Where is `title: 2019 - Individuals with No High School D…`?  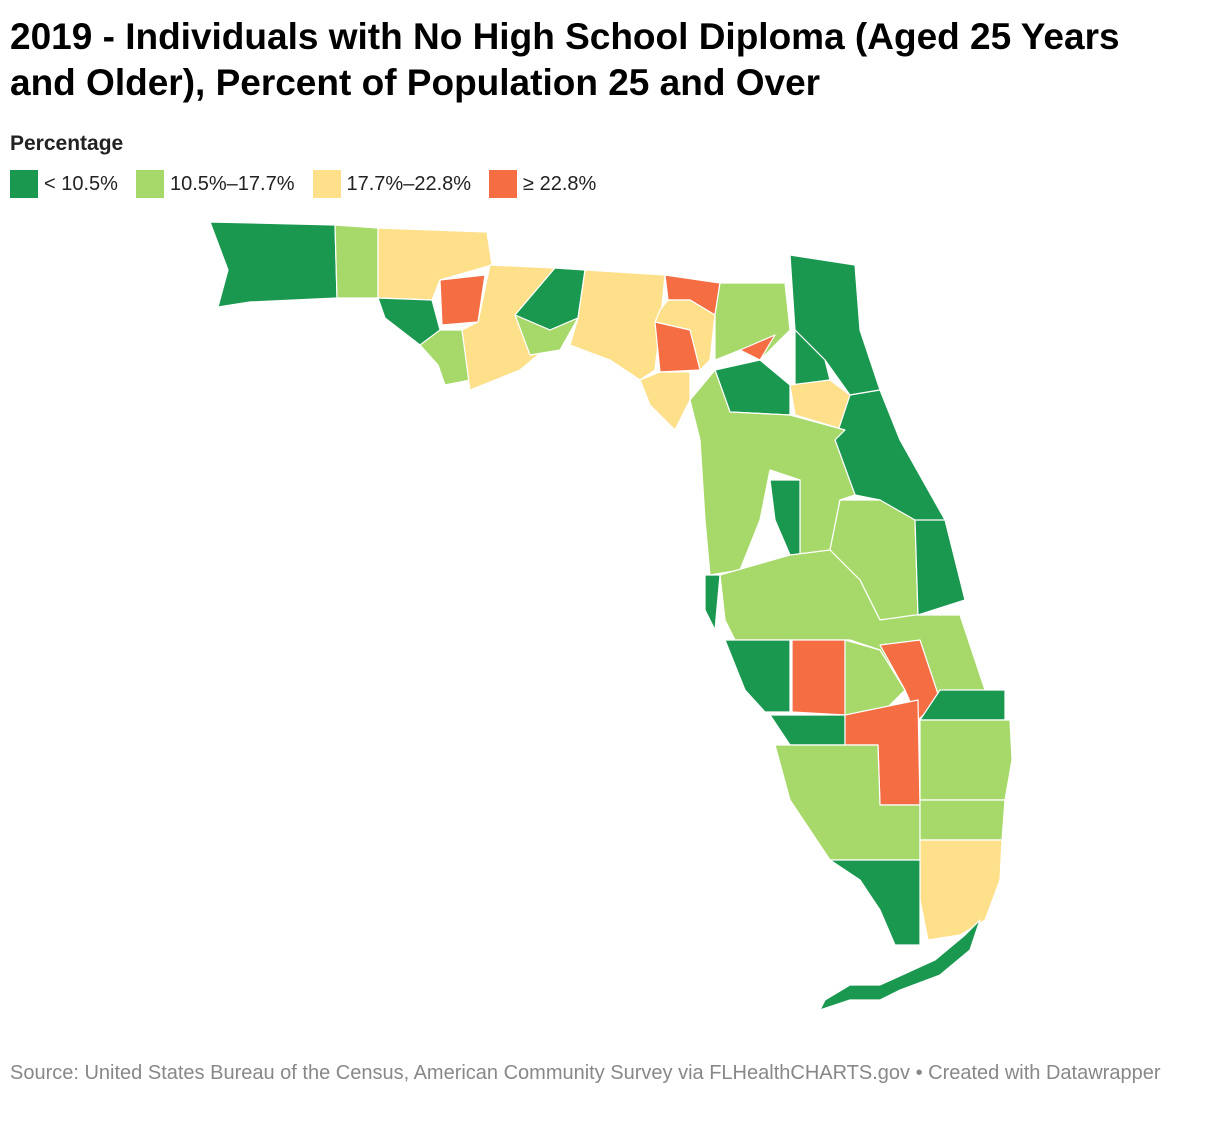 title: 2019 - Individuals with No High School D… is located at coordinates (565, 59).